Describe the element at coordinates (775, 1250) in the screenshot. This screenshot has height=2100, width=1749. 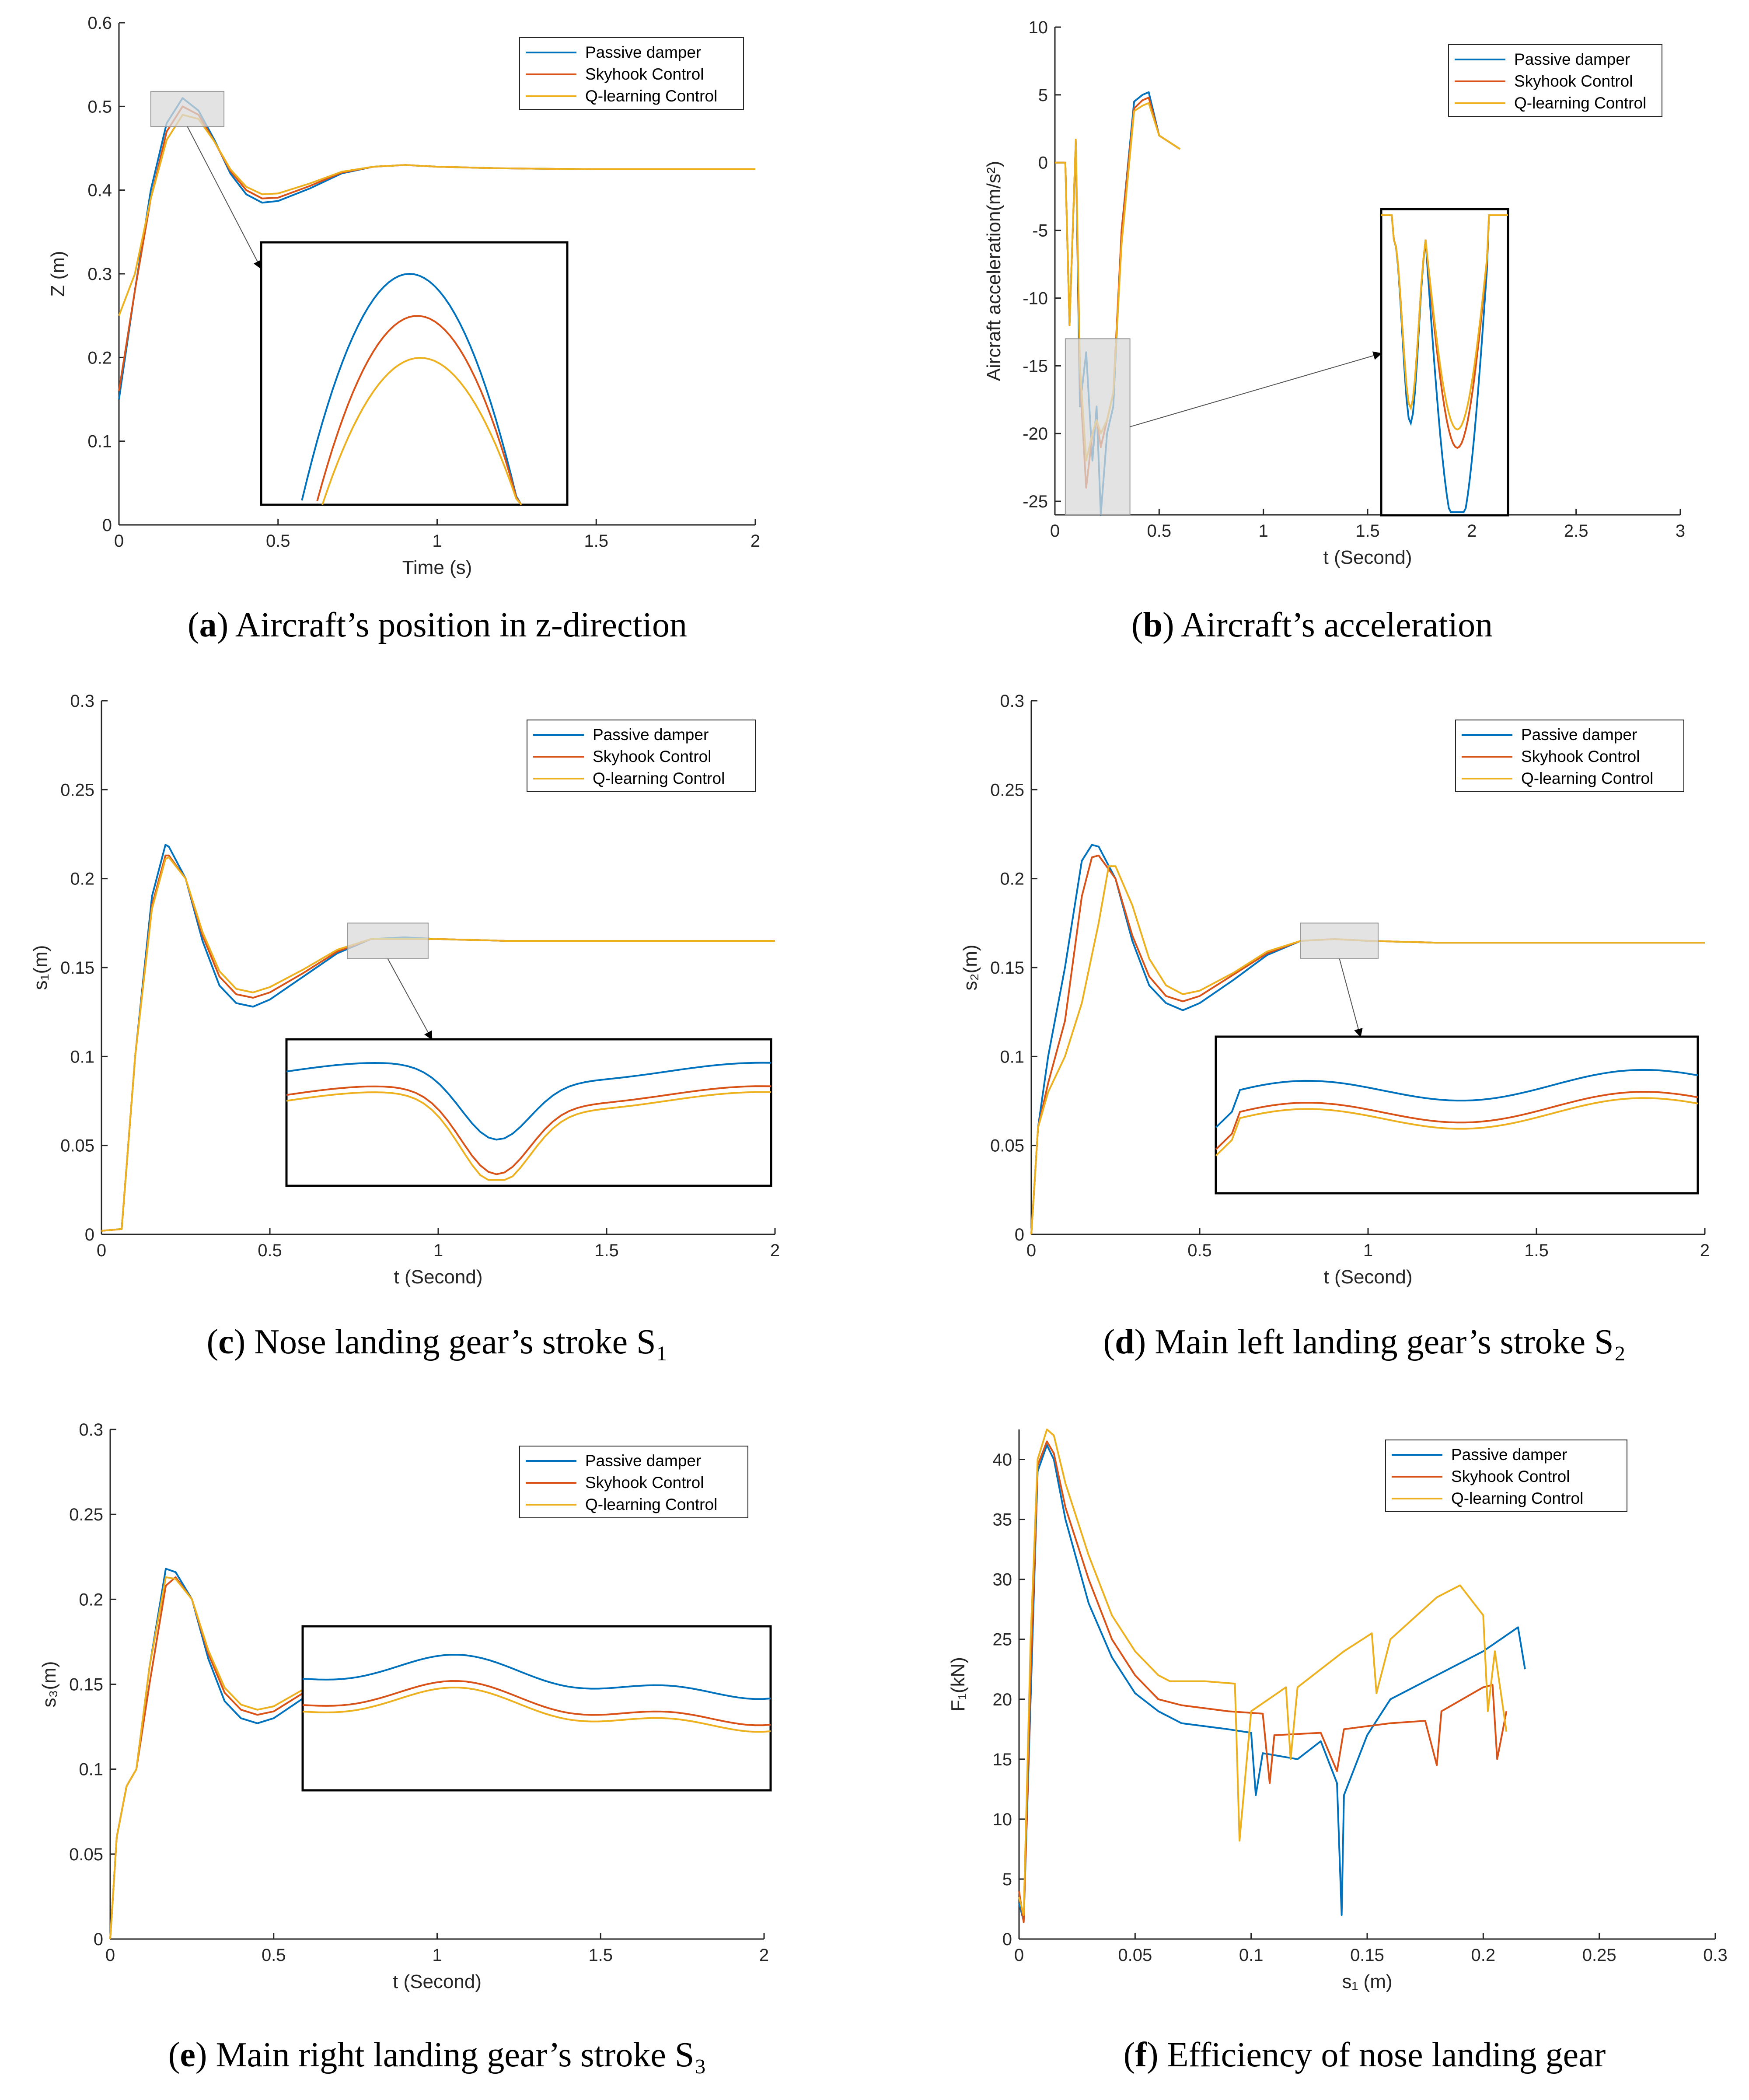
I see `x-tick-label: 2` at that location.